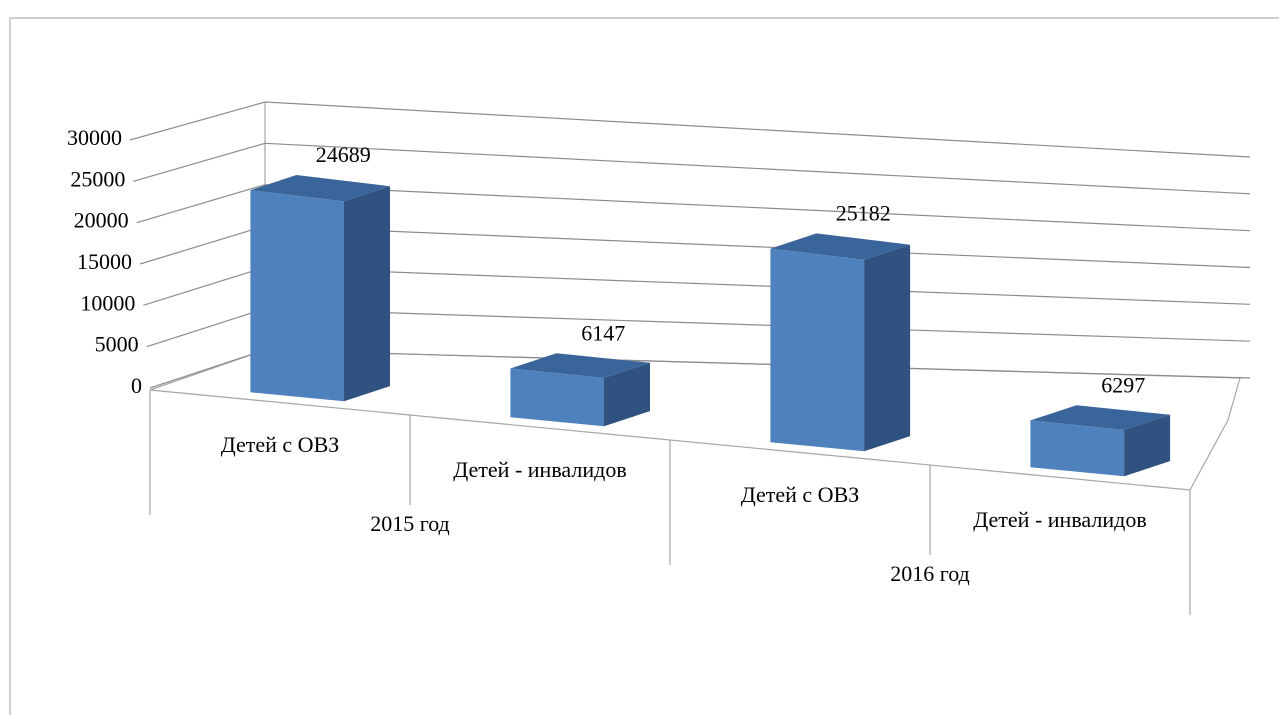 The image size is (1279, 715). Describe the element at coordinates (136, 385) in the screenshot. I see `y-tick-label: 0` at that location.